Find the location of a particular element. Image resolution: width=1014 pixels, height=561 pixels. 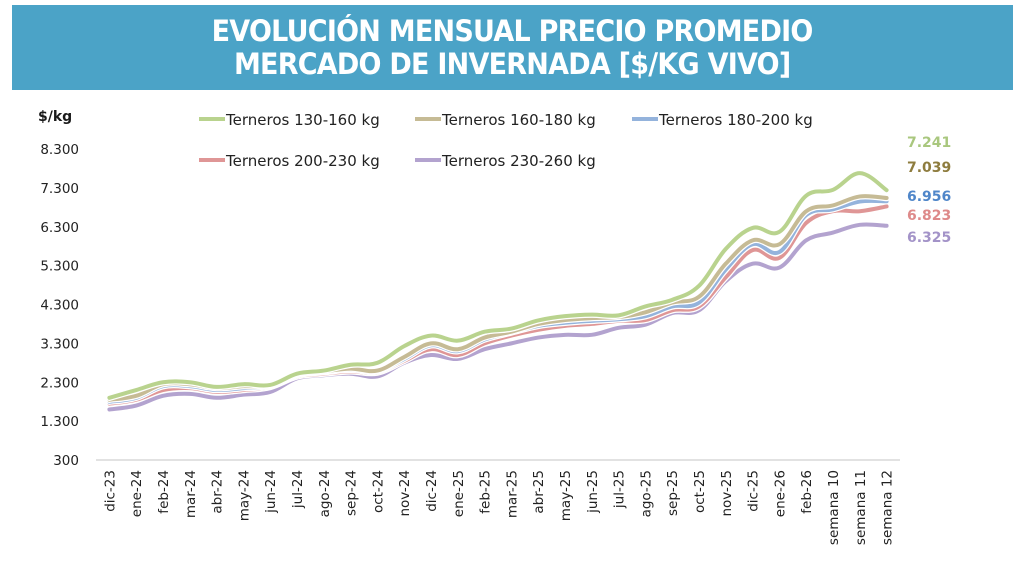

chart-title-line-2: MERCADO DE INVERNADA [$/KG VIVO] is located at coordinates (512, 63).